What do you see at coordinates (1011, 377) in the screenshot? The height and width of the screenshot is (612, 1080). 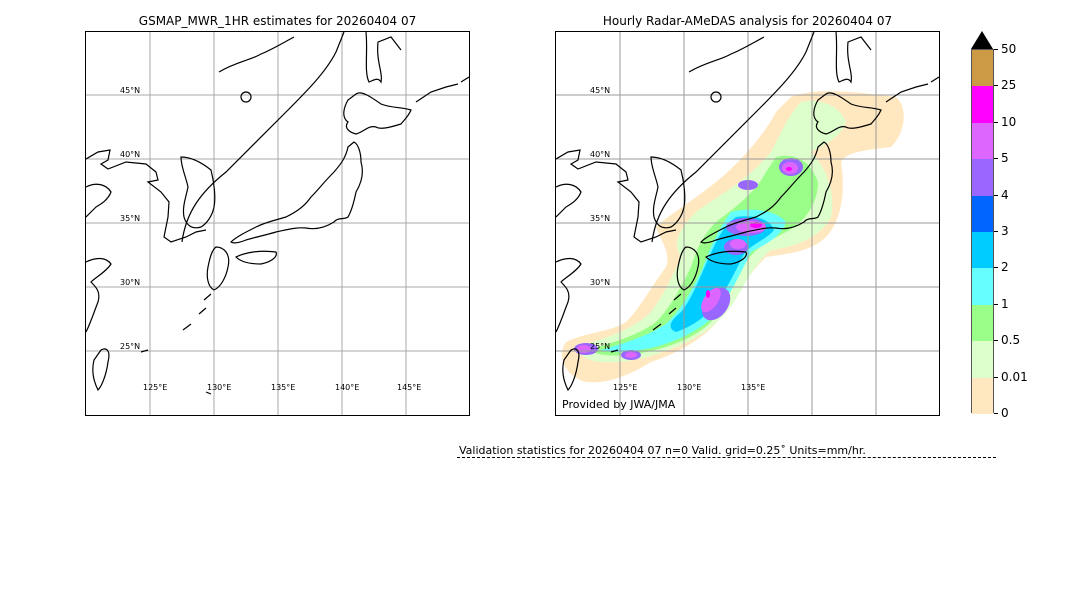 I see `colorbar-tick-0.01: 0.01` at bounding box center [1011, 377].